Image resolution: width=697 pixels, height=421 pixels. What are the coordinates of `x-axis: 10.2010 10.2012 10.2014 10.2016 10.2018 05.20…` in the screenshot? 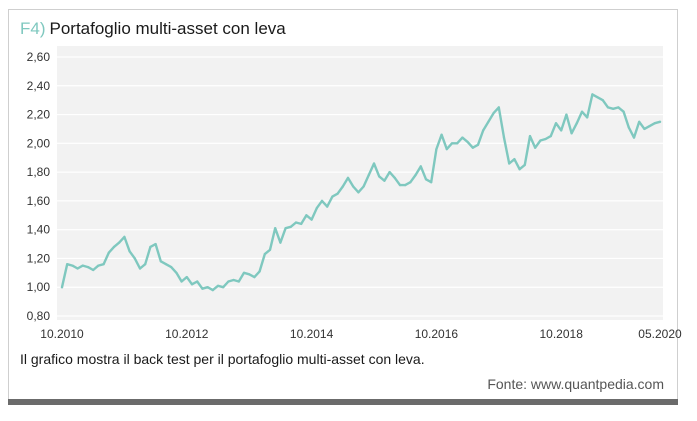 It's located at (361, 334).